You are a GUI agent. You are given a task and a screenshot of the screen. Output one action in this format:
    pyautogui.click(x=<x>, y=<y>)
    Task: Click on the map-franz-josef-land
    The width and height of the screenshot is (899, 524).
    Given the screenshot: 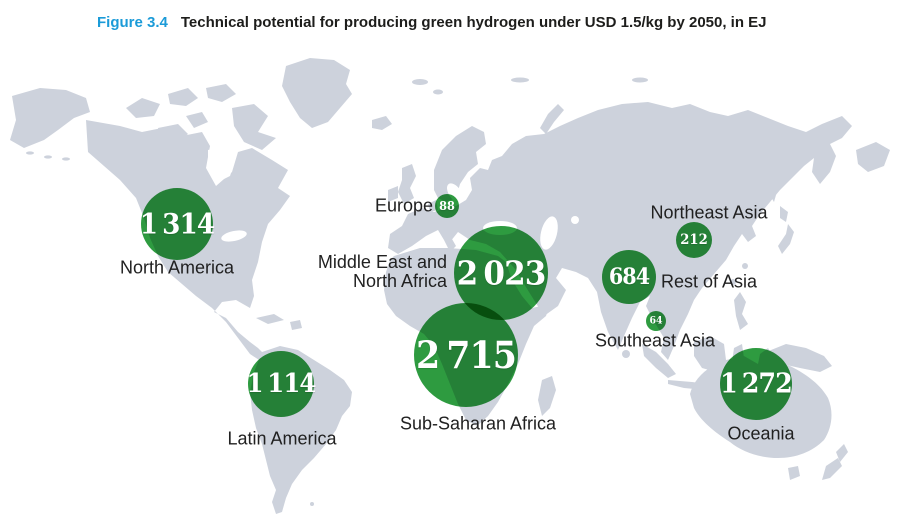 What is the action you would take?
    pyautogui.click(x=520, y=80)
    